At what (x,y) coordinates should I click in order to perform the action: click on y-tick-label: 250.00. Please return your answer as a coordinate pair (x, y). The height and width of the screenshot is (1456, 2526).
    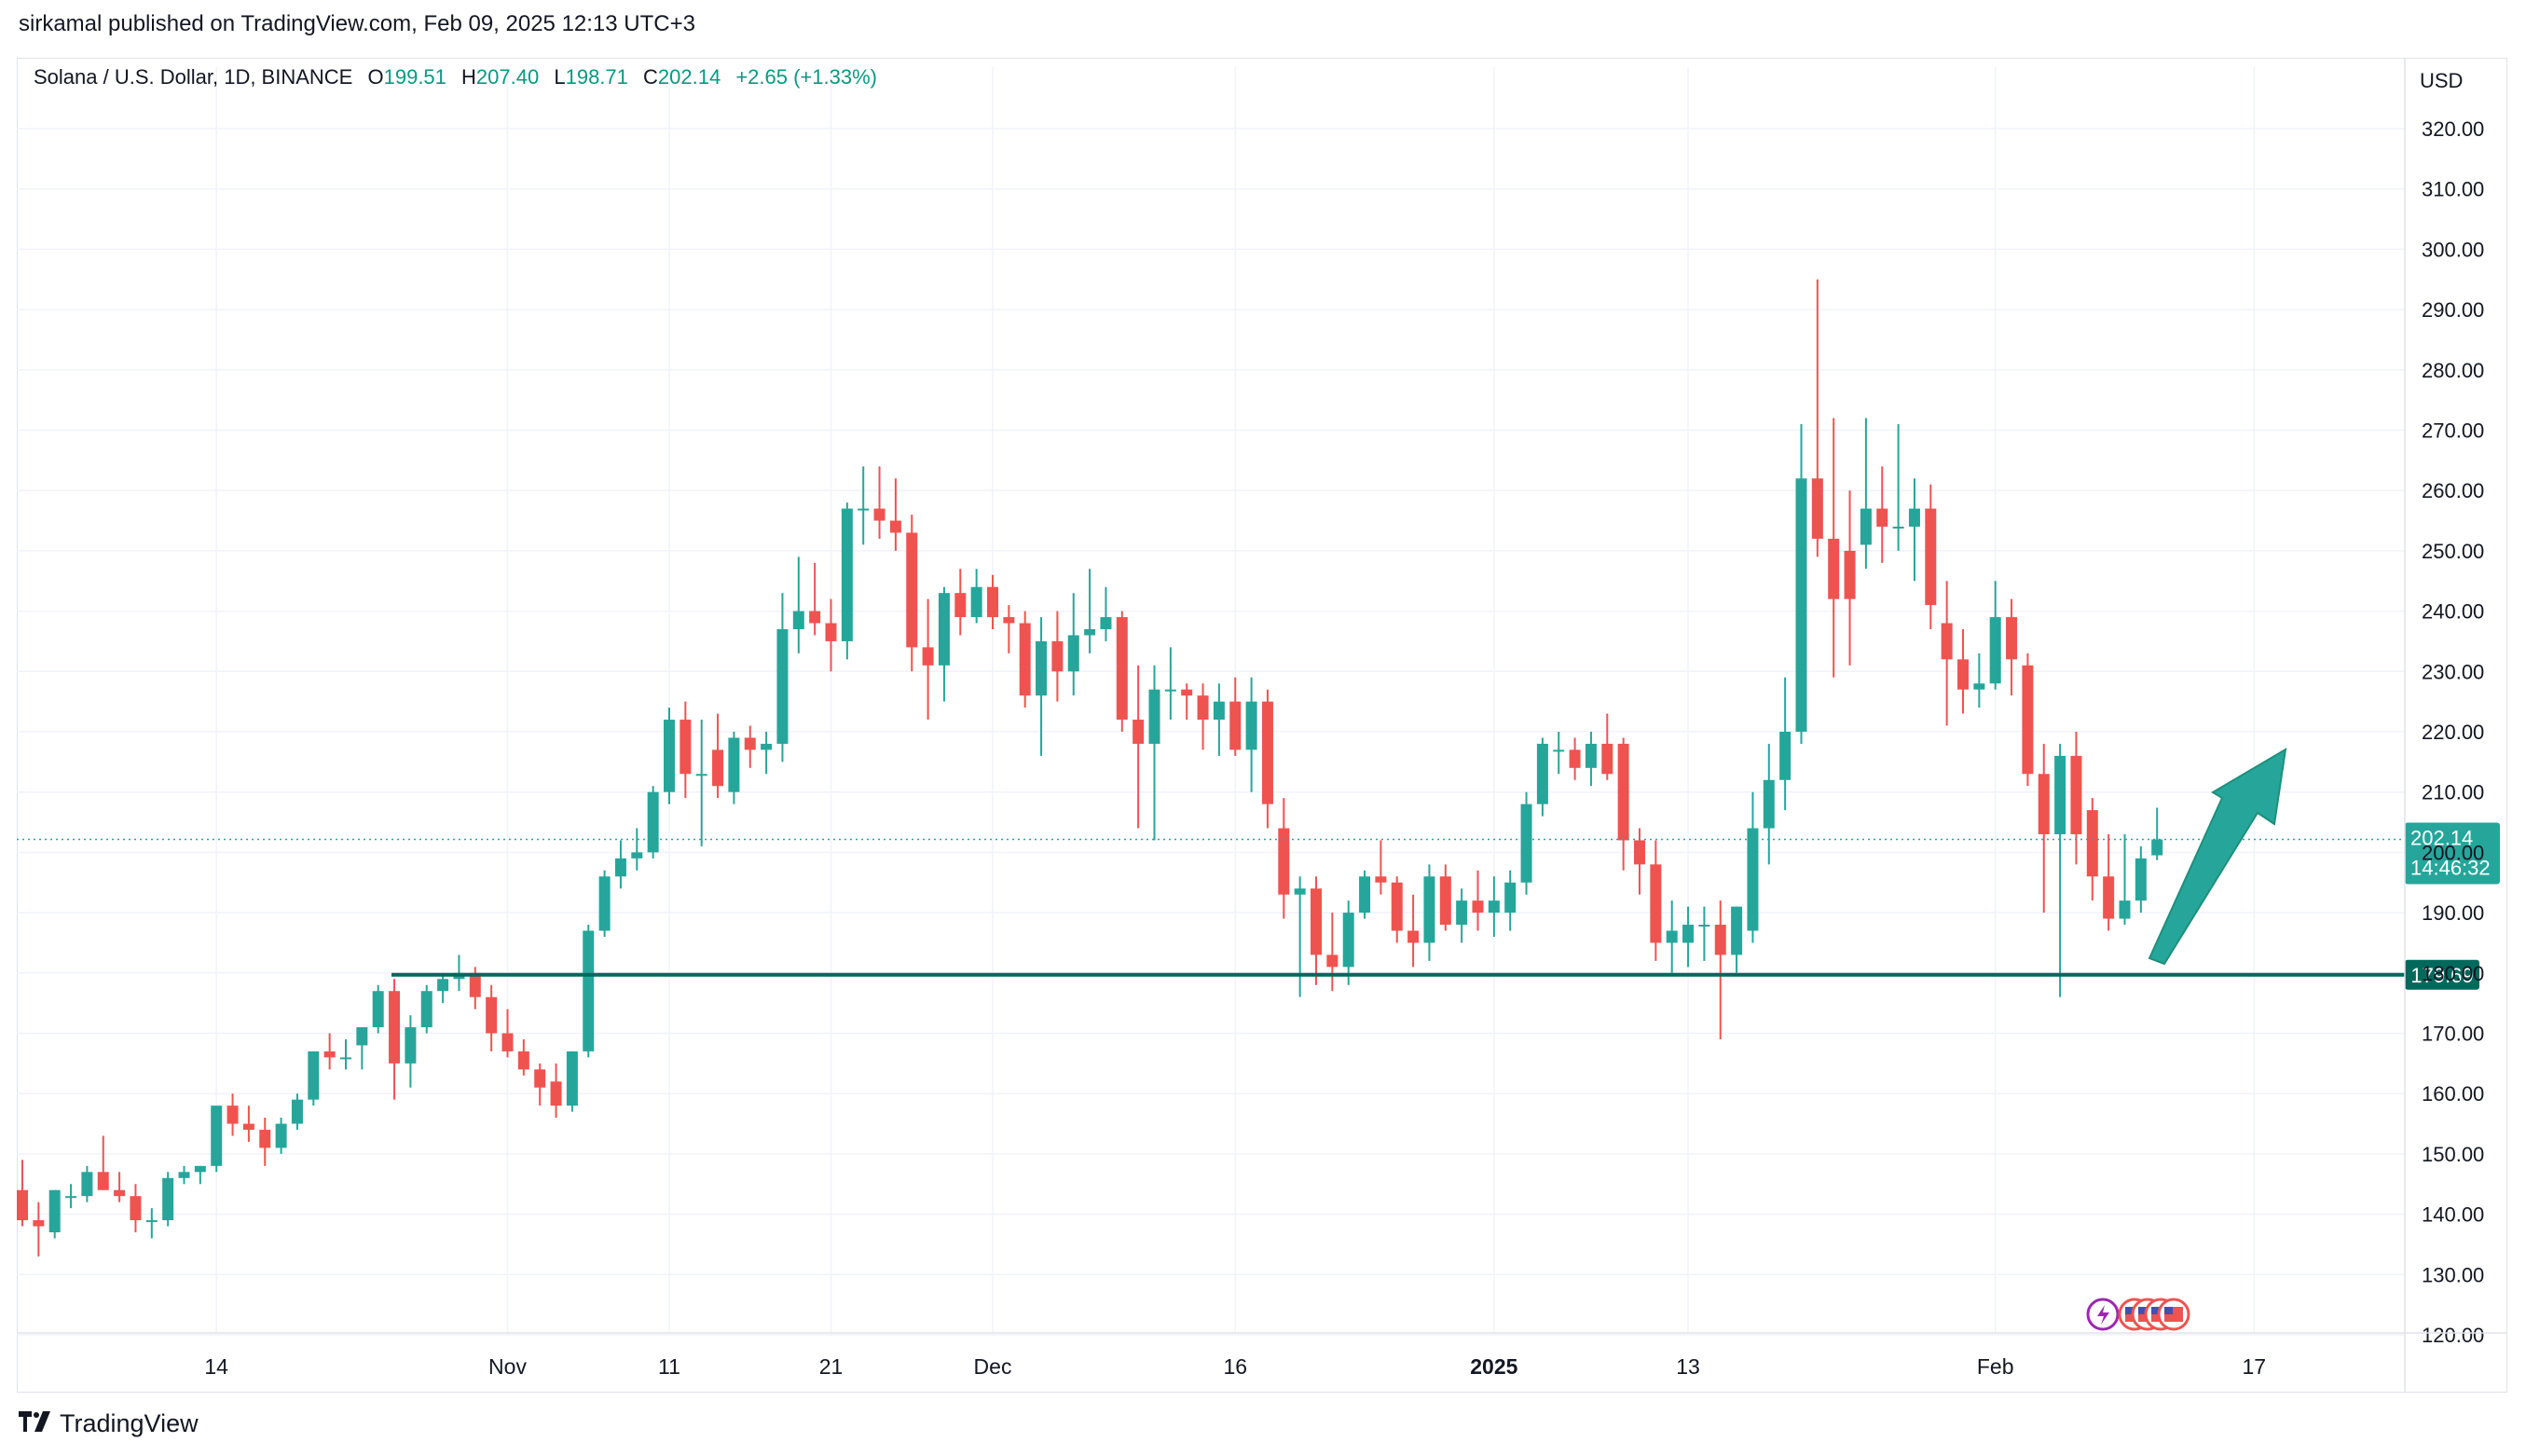
    Looking at the image, I should click on (2453, 551).